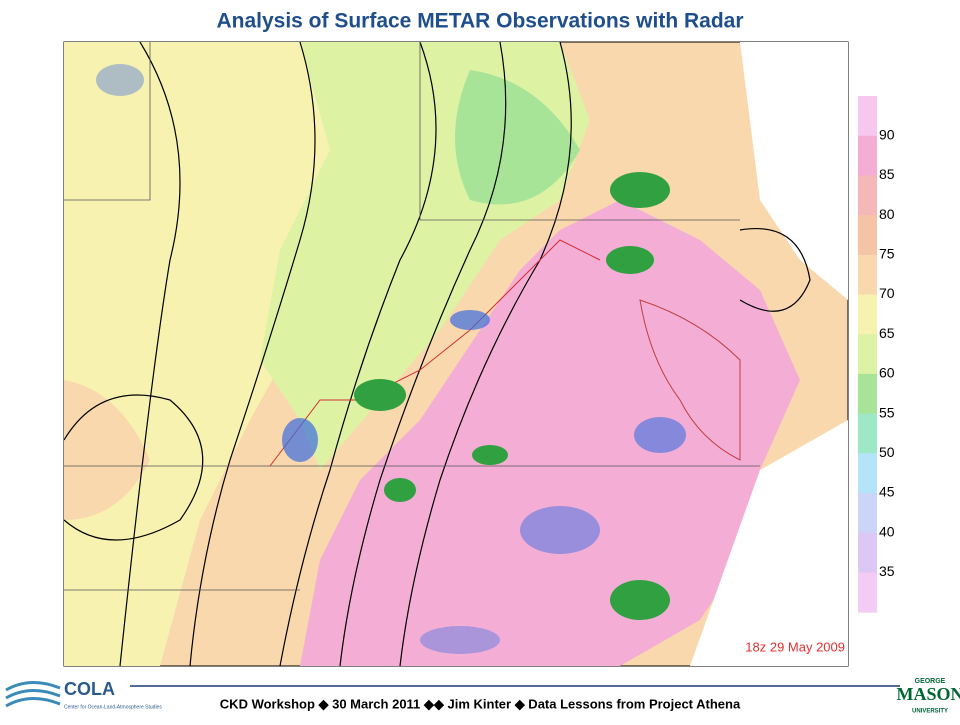 The width and height of the screenshot is (960, 725). I want to click on colorbar-label: 50, so click(887, 452).